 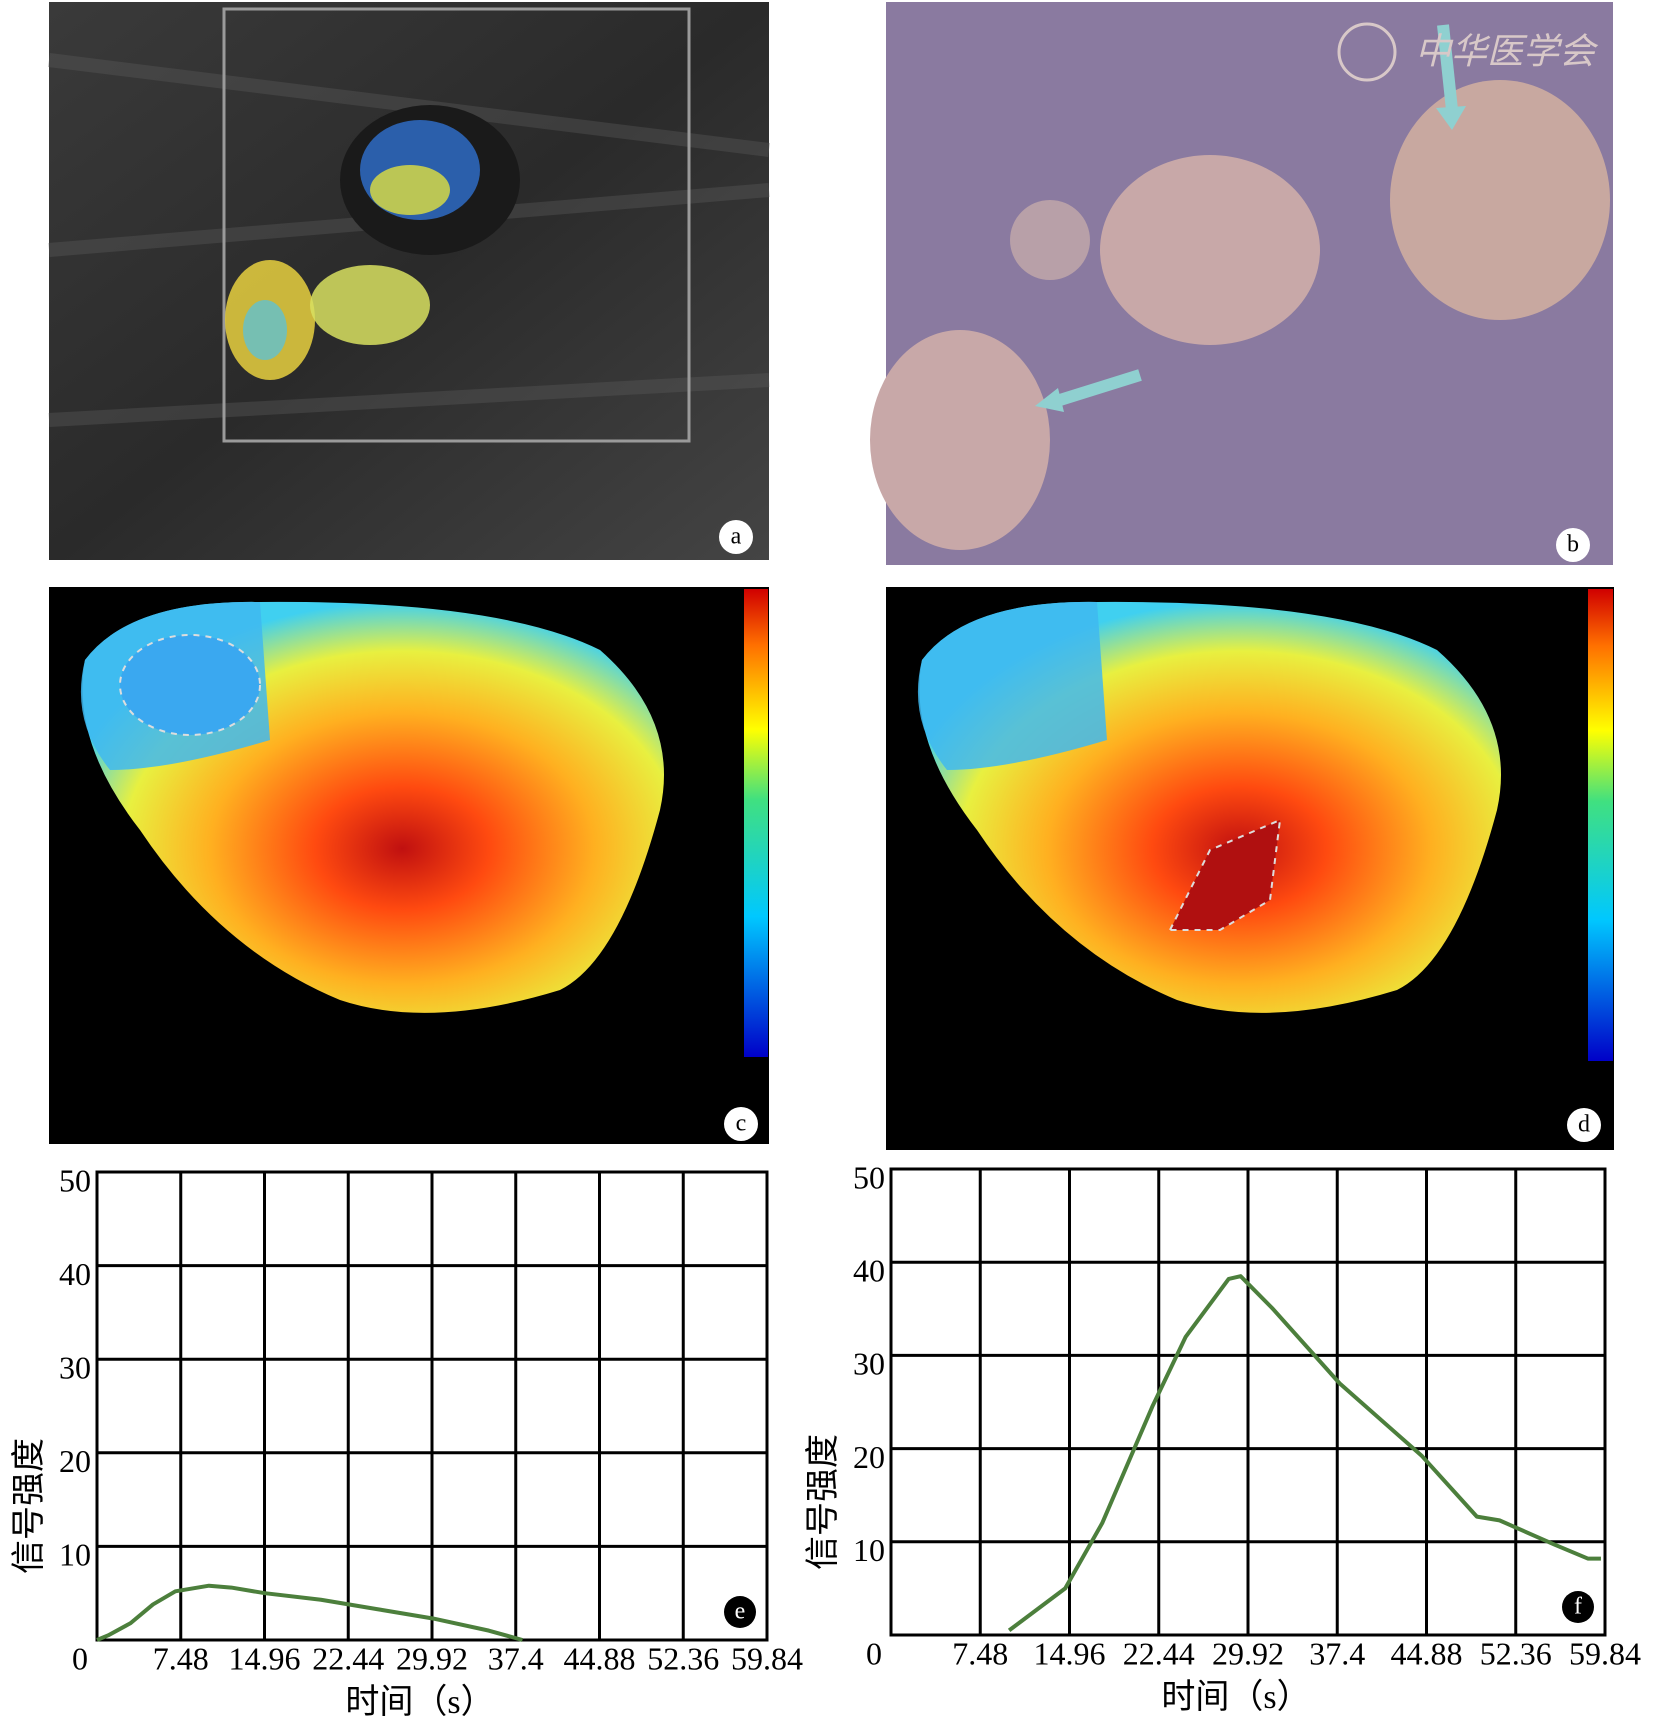 I want to click on panel-c-image, so click(x=409, y=865).